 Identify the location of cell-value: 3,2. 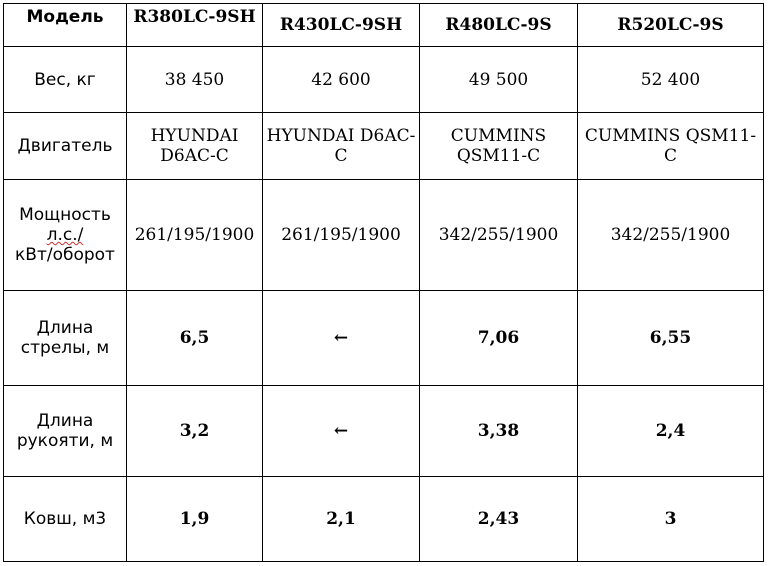
(194, 431).